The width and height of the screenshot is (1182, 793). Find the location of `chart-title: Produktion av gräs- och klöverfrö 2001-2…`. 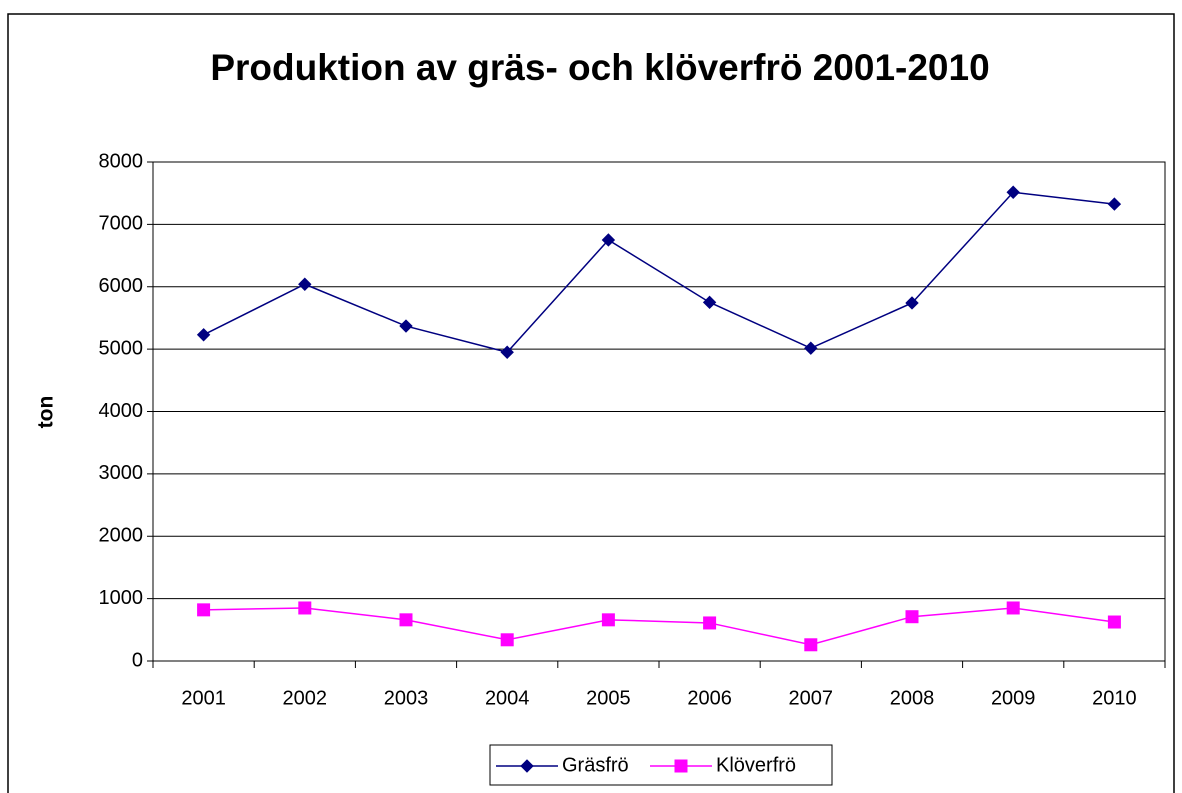

chart-title: Produktion av gräs- och klöverfrö 2001-2… is located at coordinates (599, 67).